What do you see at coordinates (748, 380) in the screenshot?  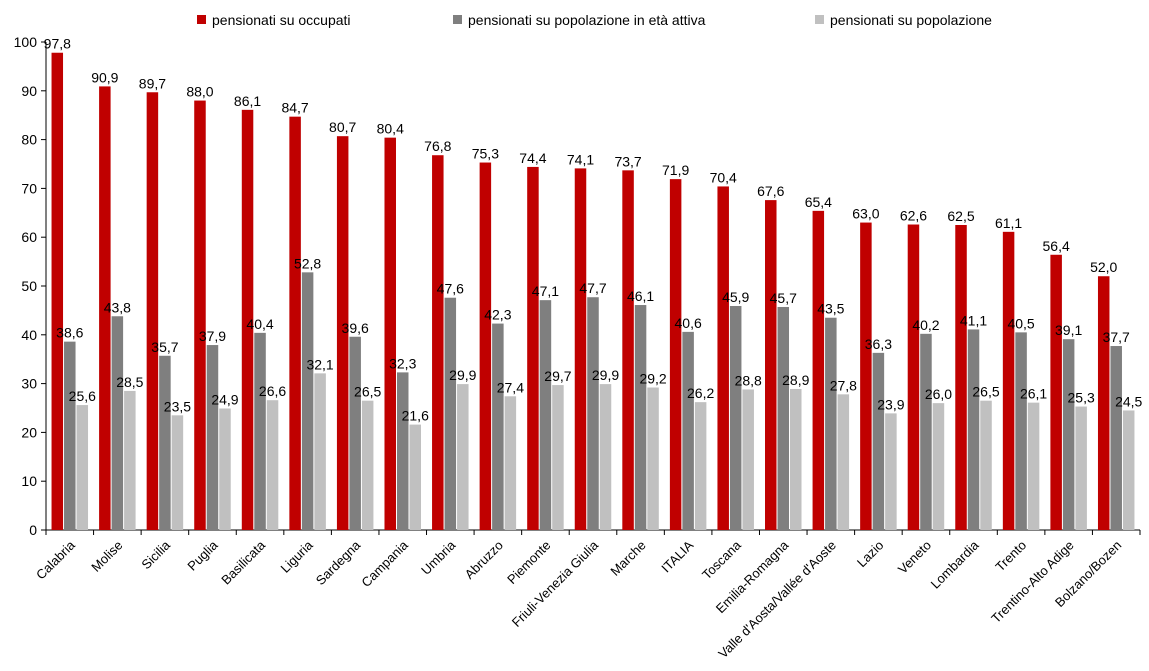 I see `data-label-series-3: 28,8` at bounding box center [748, 380].